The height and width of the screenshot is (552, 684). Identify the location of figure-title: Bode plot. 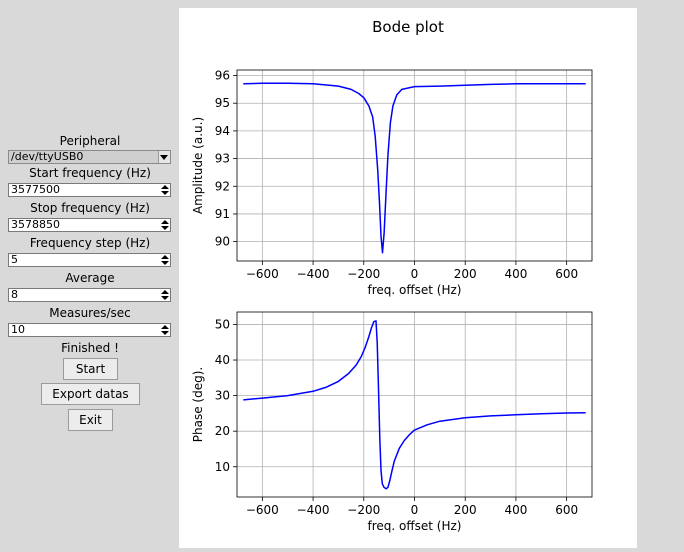
(408, 27).